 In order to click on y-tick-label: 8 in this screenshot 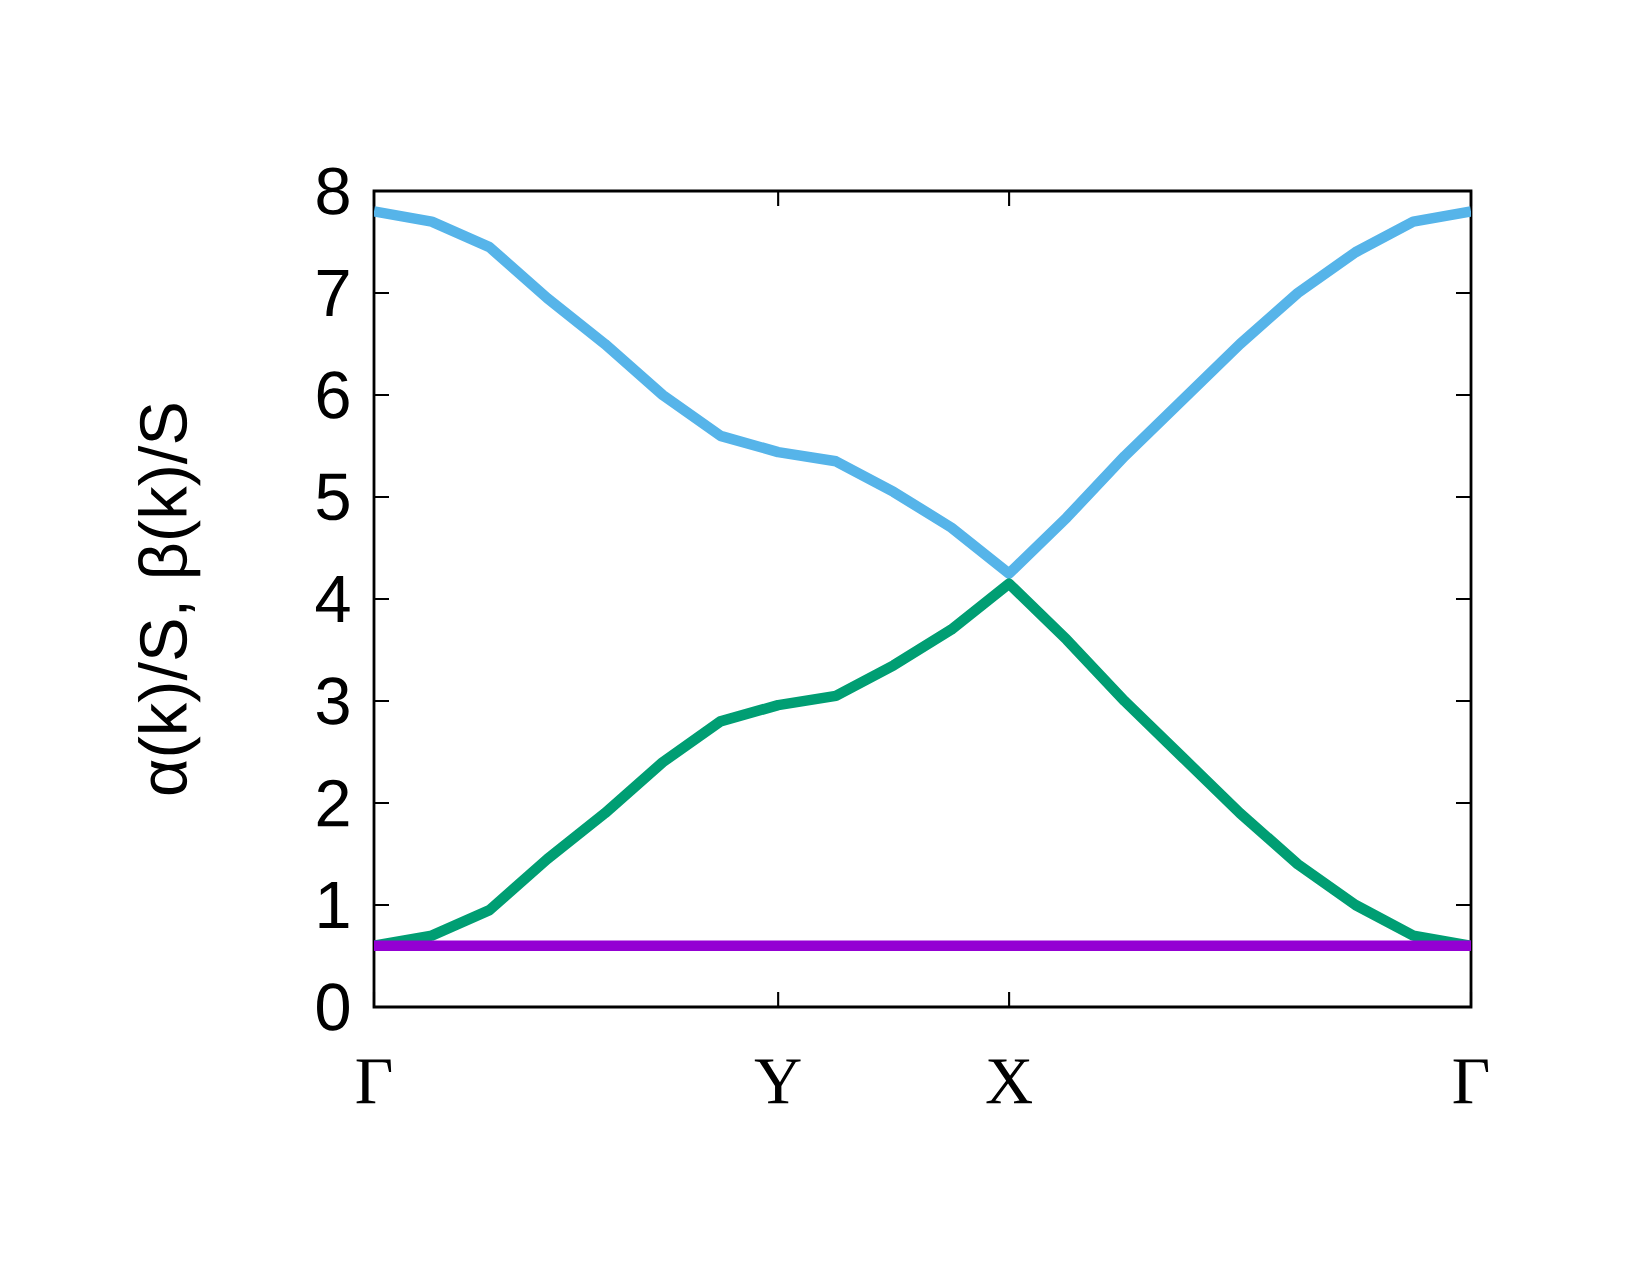, I will do `click(333, 191)`.